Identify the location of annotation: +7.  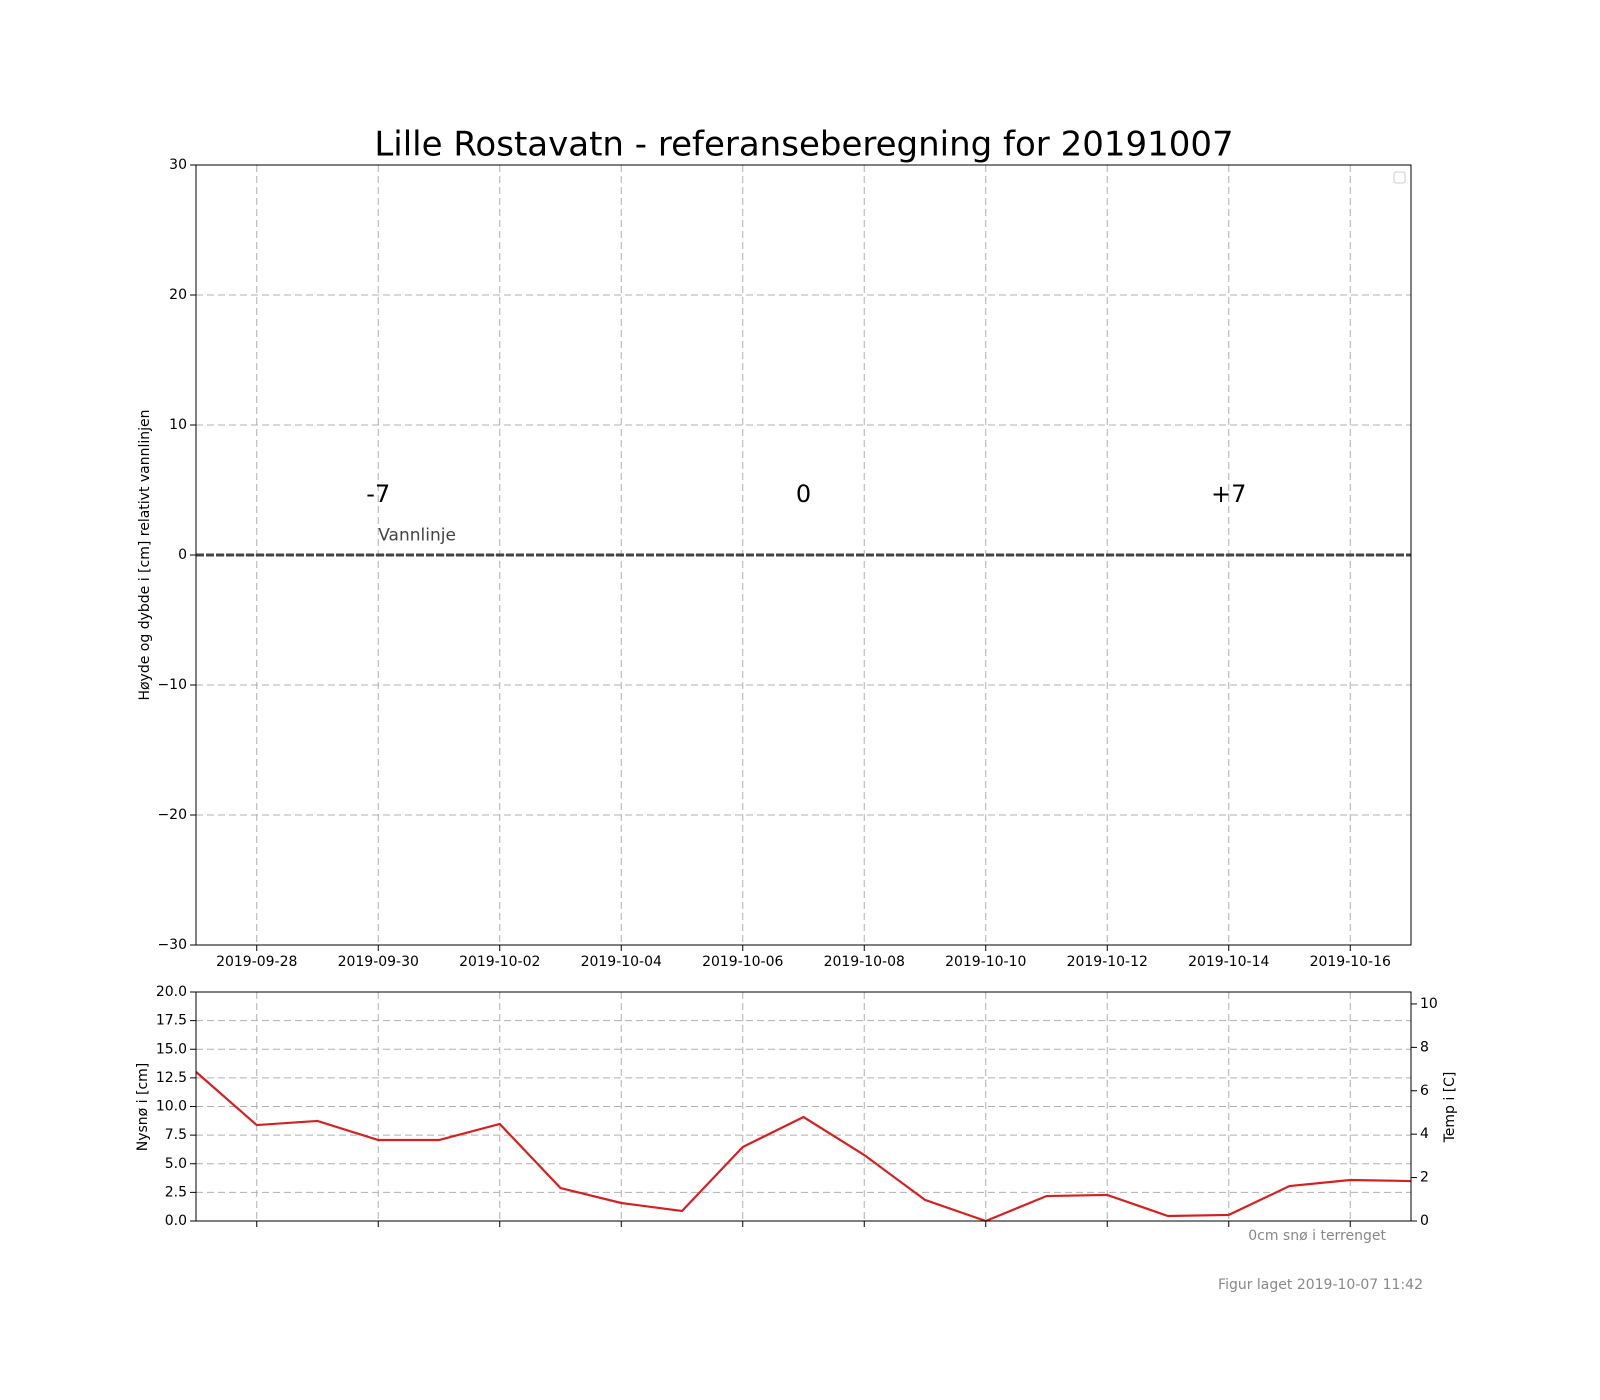
(1228, 494).